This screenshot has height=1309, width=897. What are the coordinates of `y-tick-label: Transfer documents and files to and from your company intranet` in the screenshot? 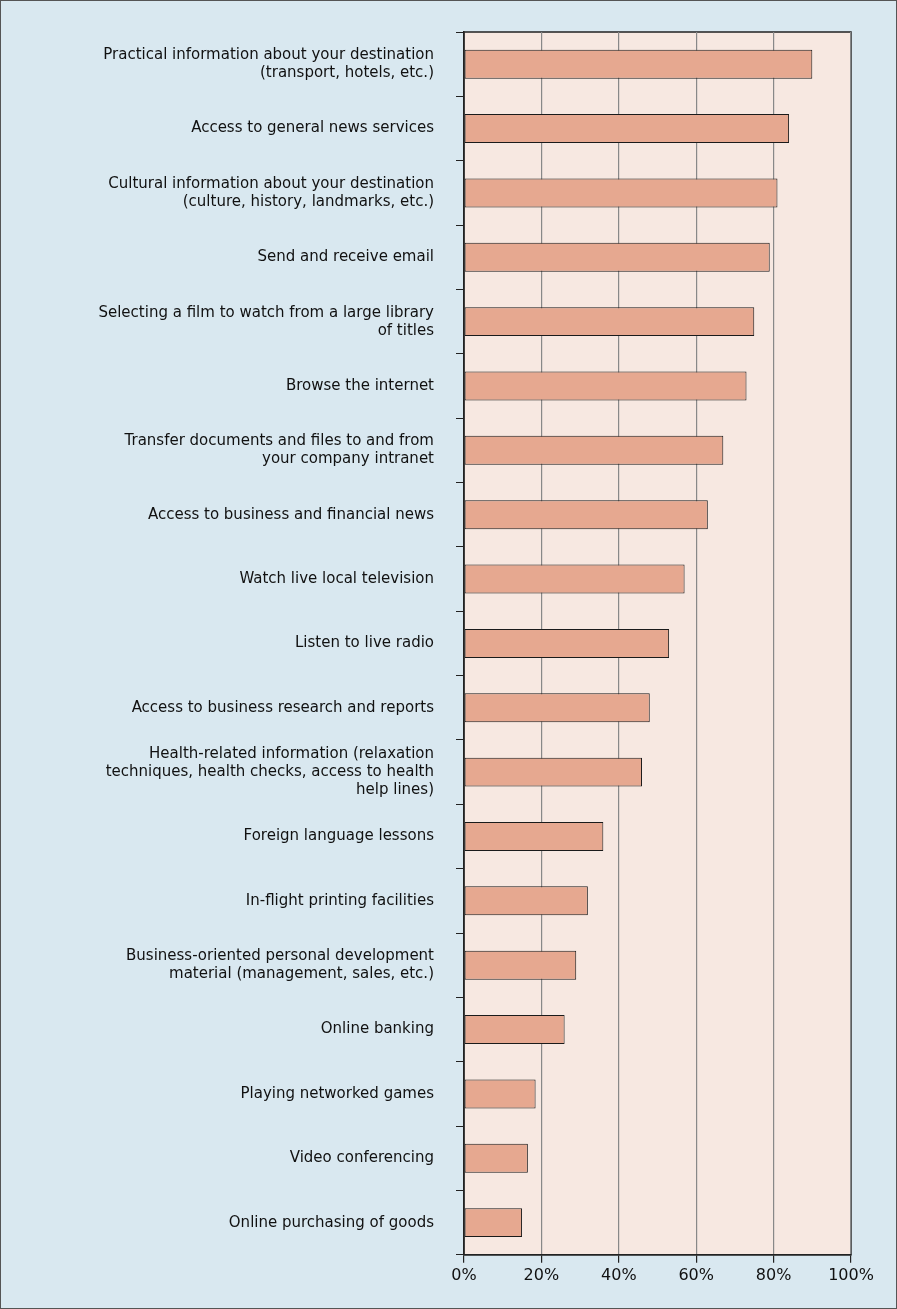 It's located at (279, 449).